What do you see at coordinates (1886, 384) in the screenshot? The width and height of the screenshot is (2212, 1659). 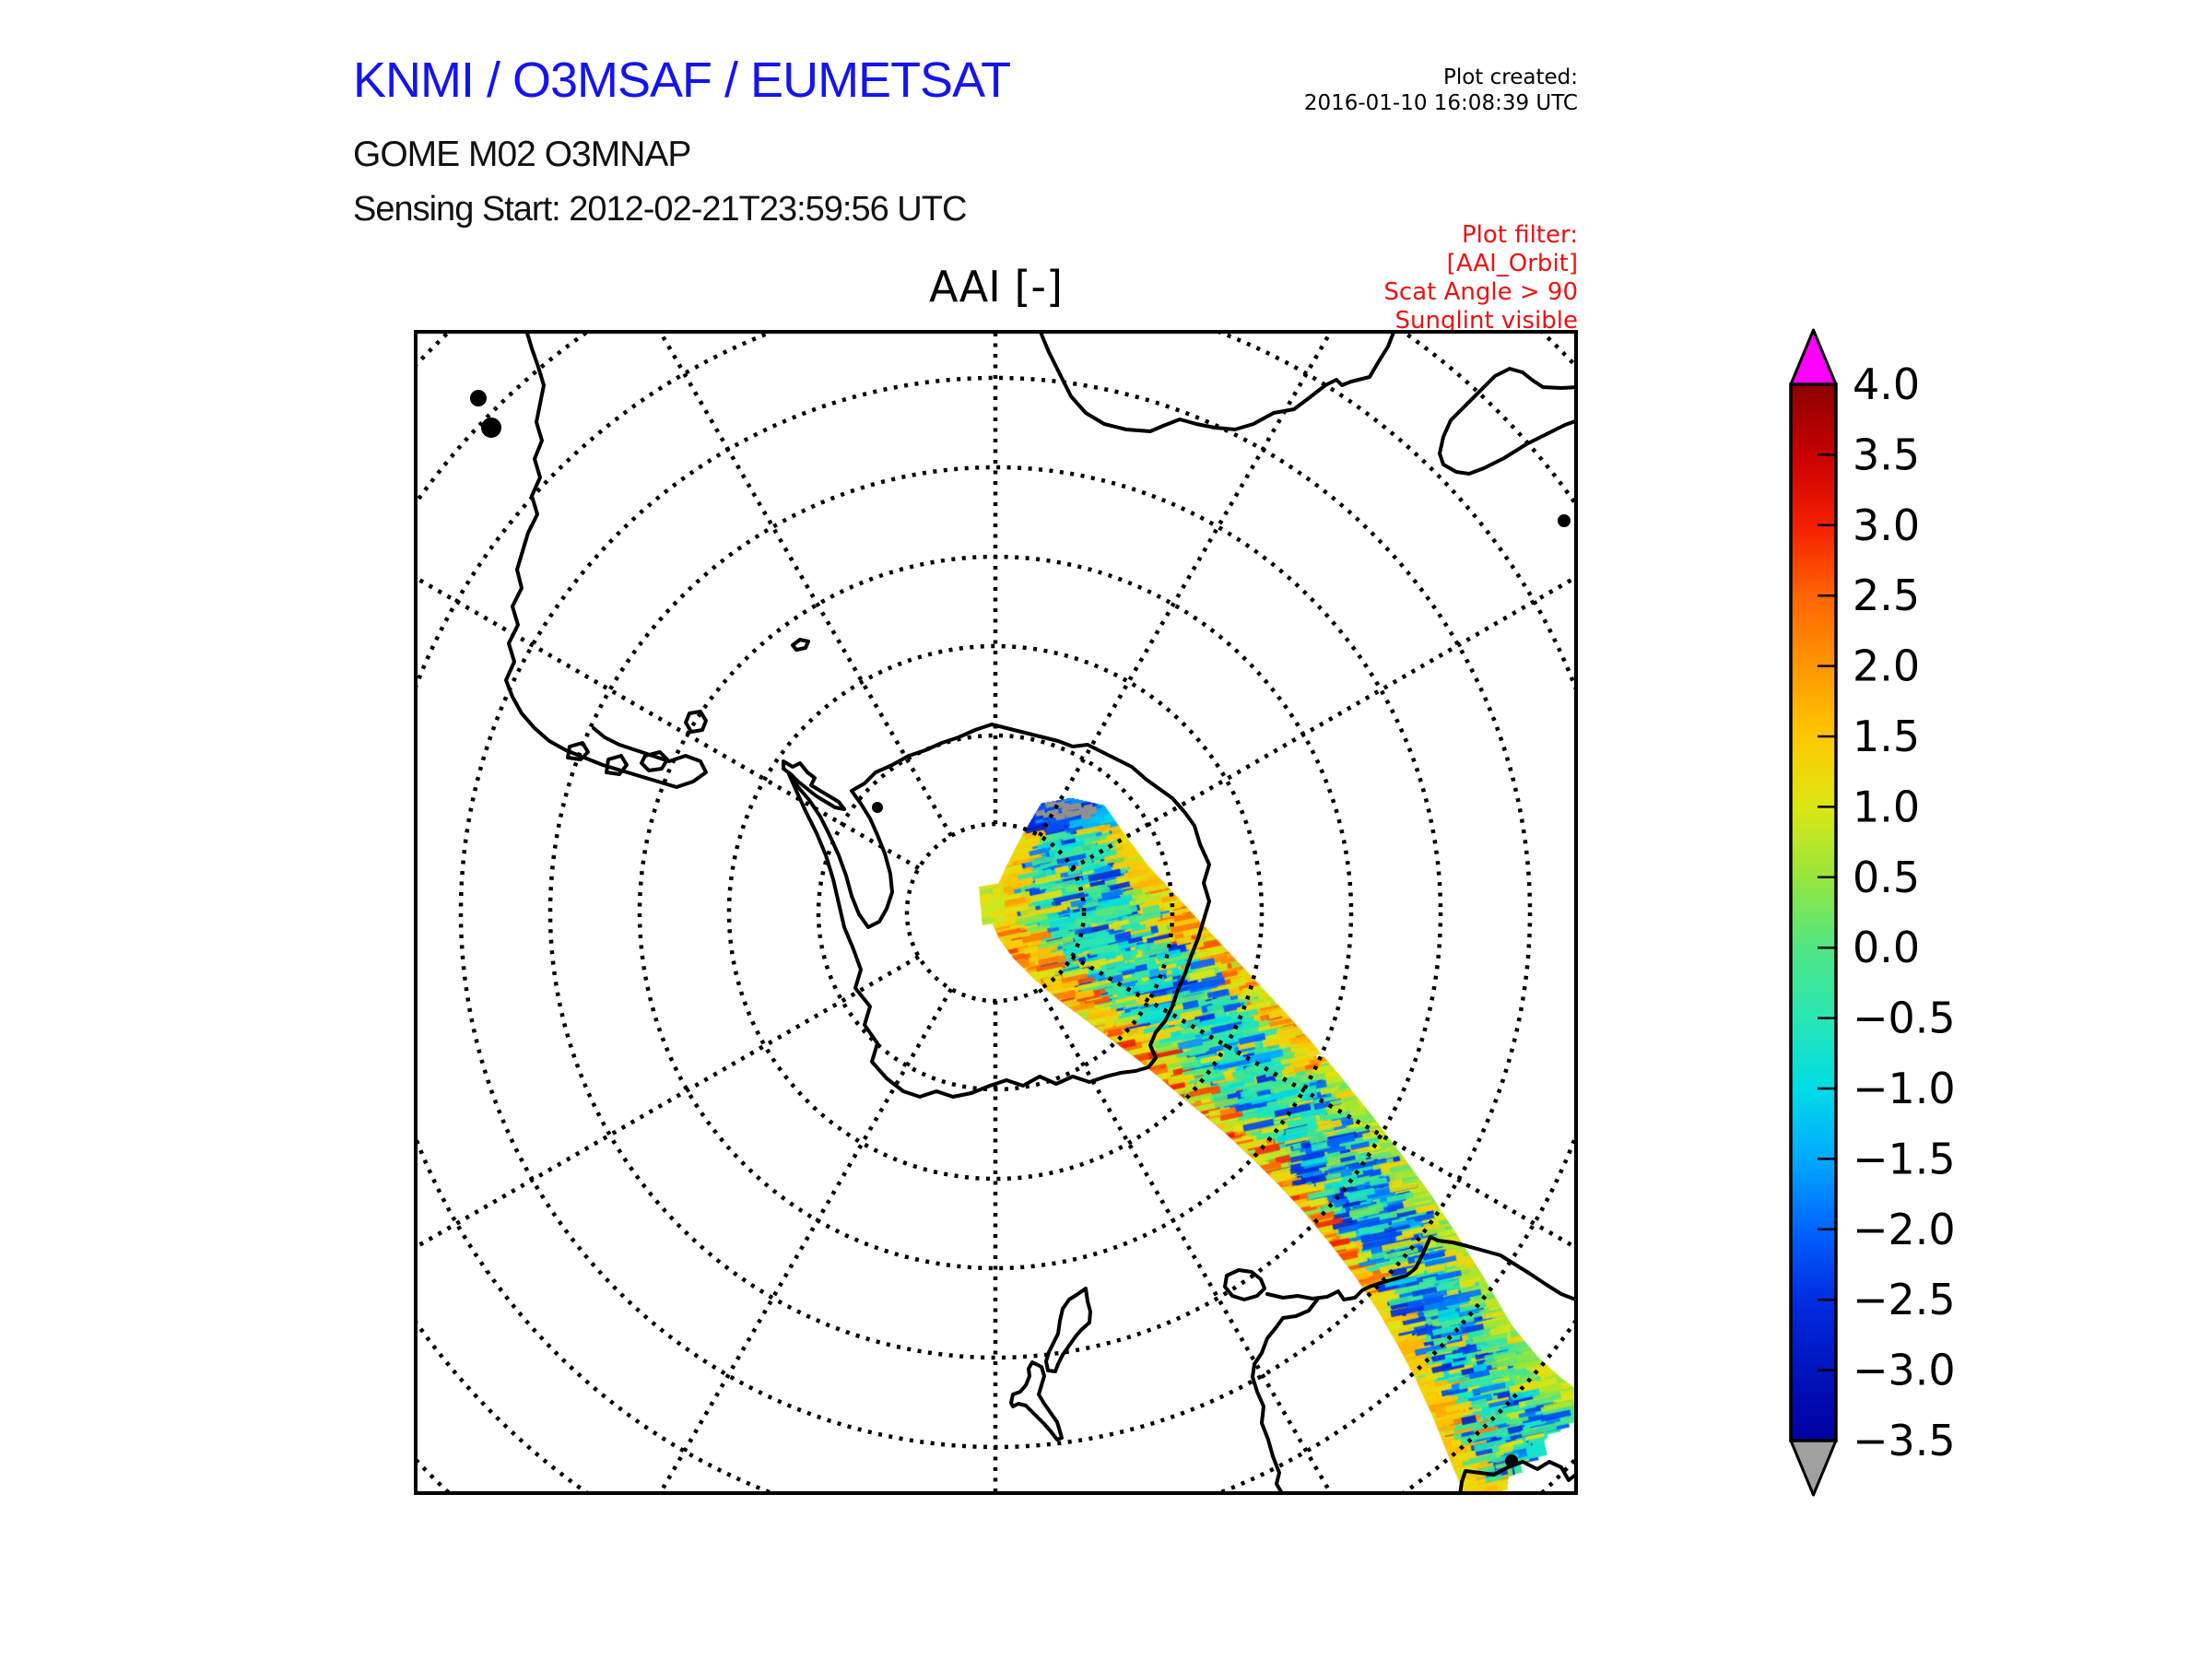 I see `colorbar-tick-label: 4.0` at bounding box center [1886, 384].